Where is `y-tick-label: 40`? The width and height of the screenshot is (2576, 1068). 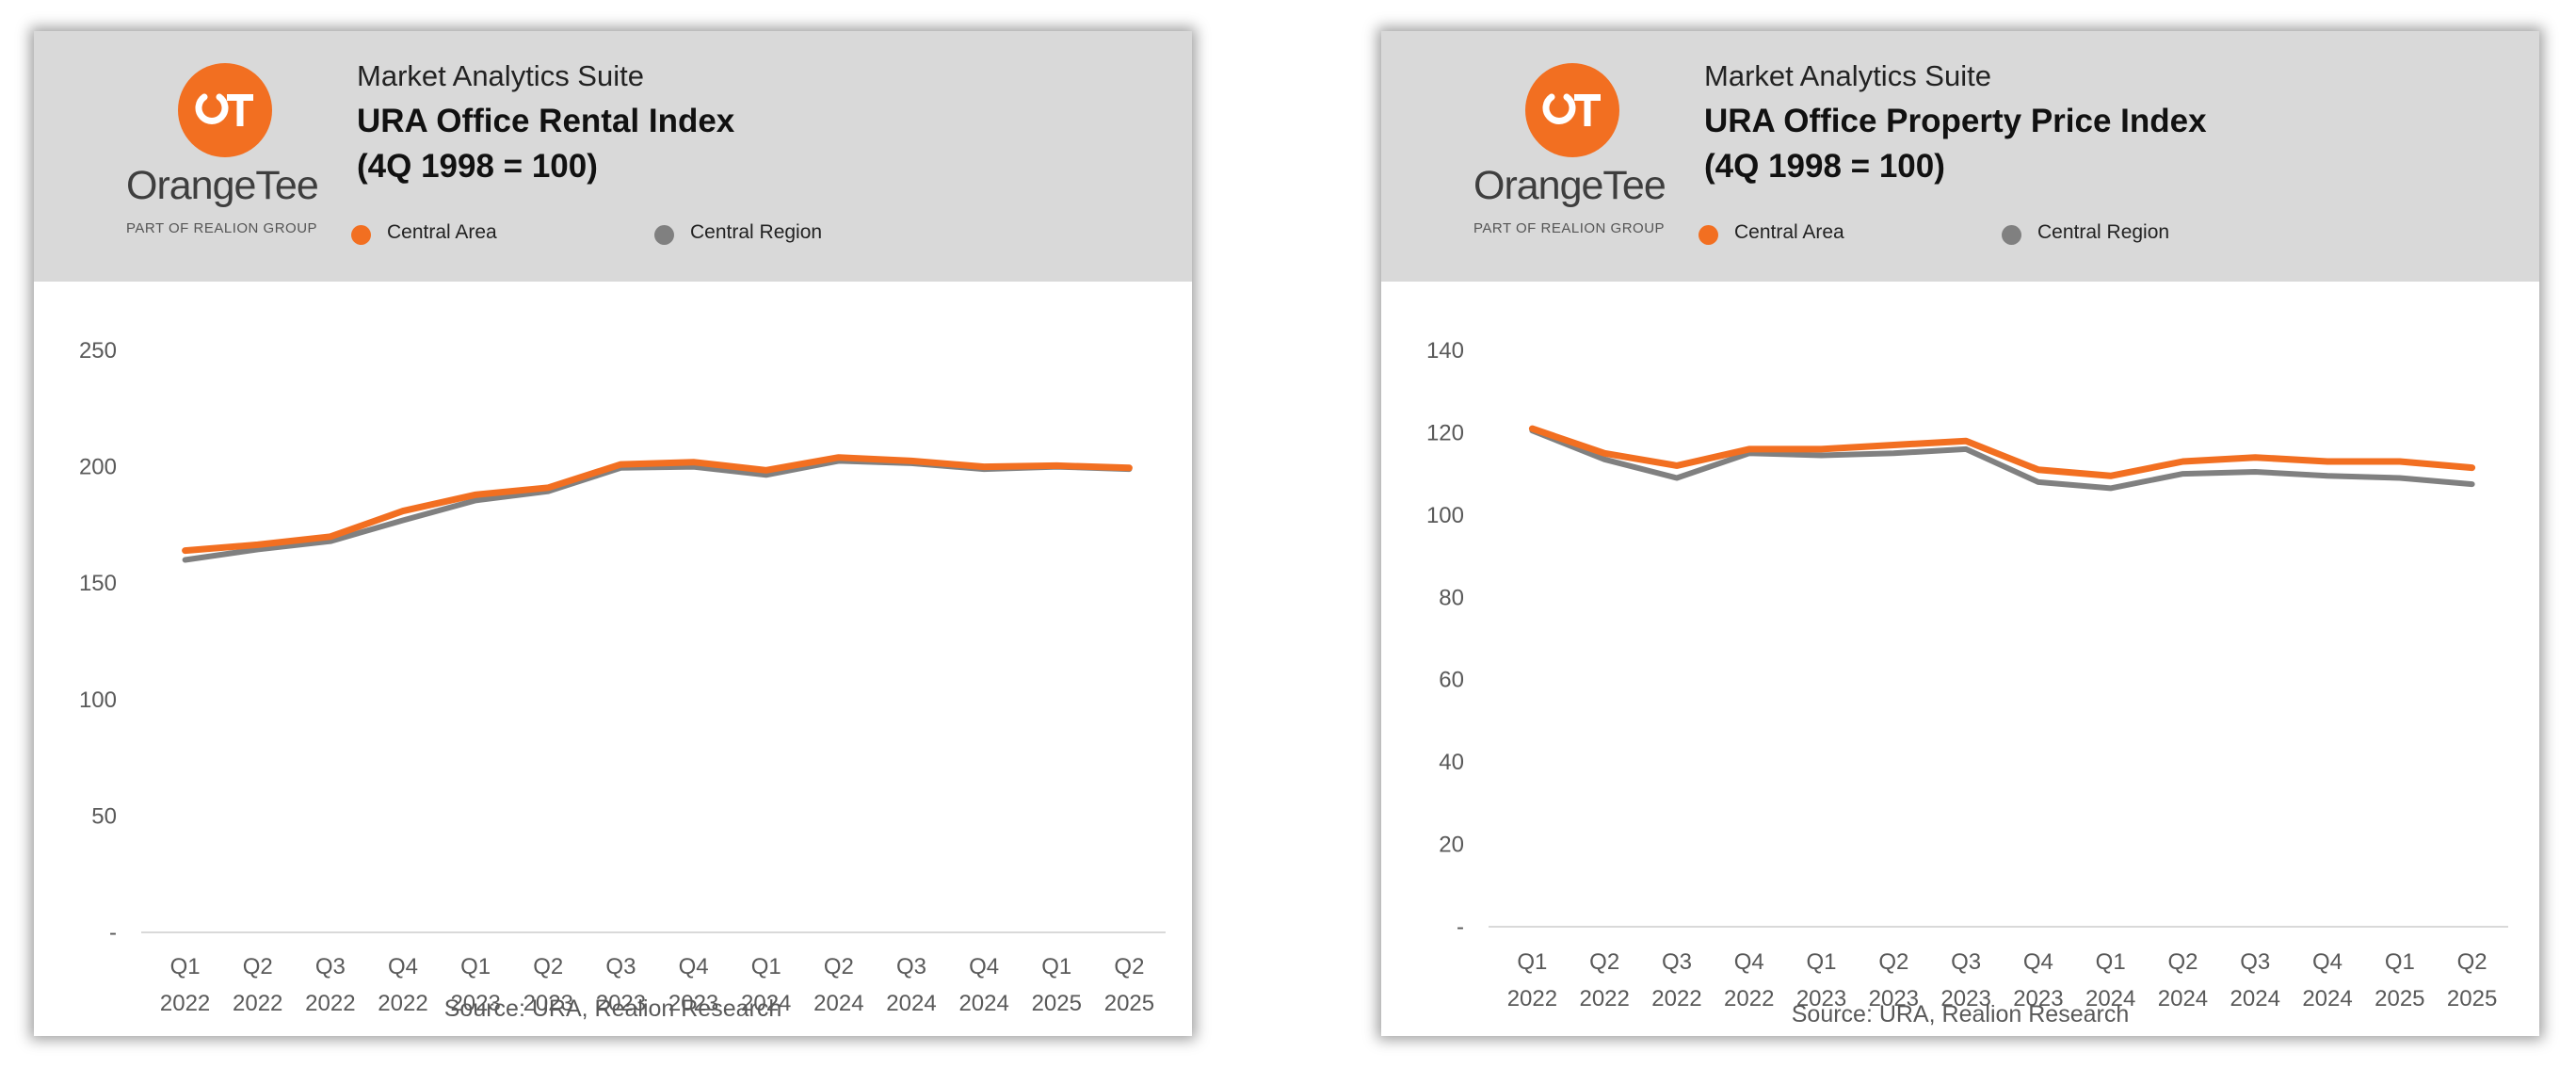
y-tick-label: 40 is located at coordinates (1451, 762).